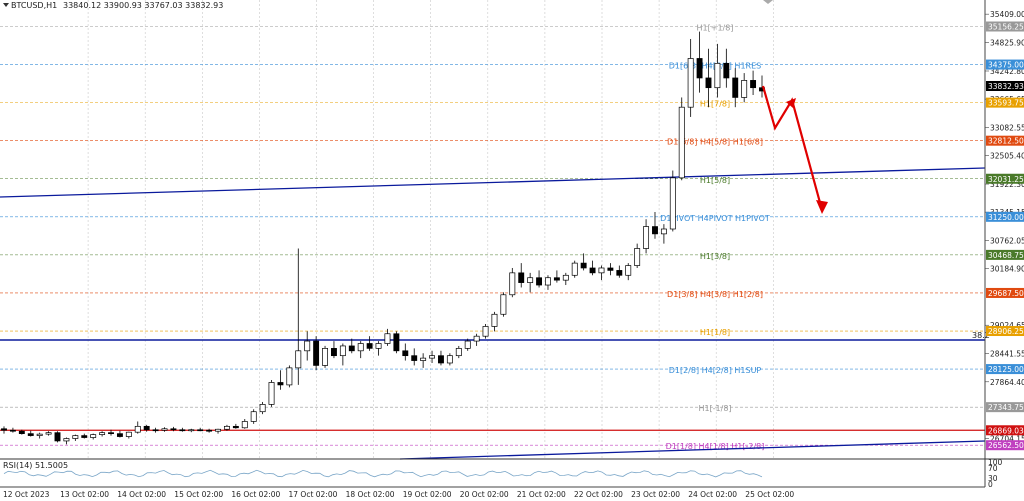 The height and width of the screenshot is (501, 1024). I want to click on level-price-tag: 31250.00, so click(1006, 217).